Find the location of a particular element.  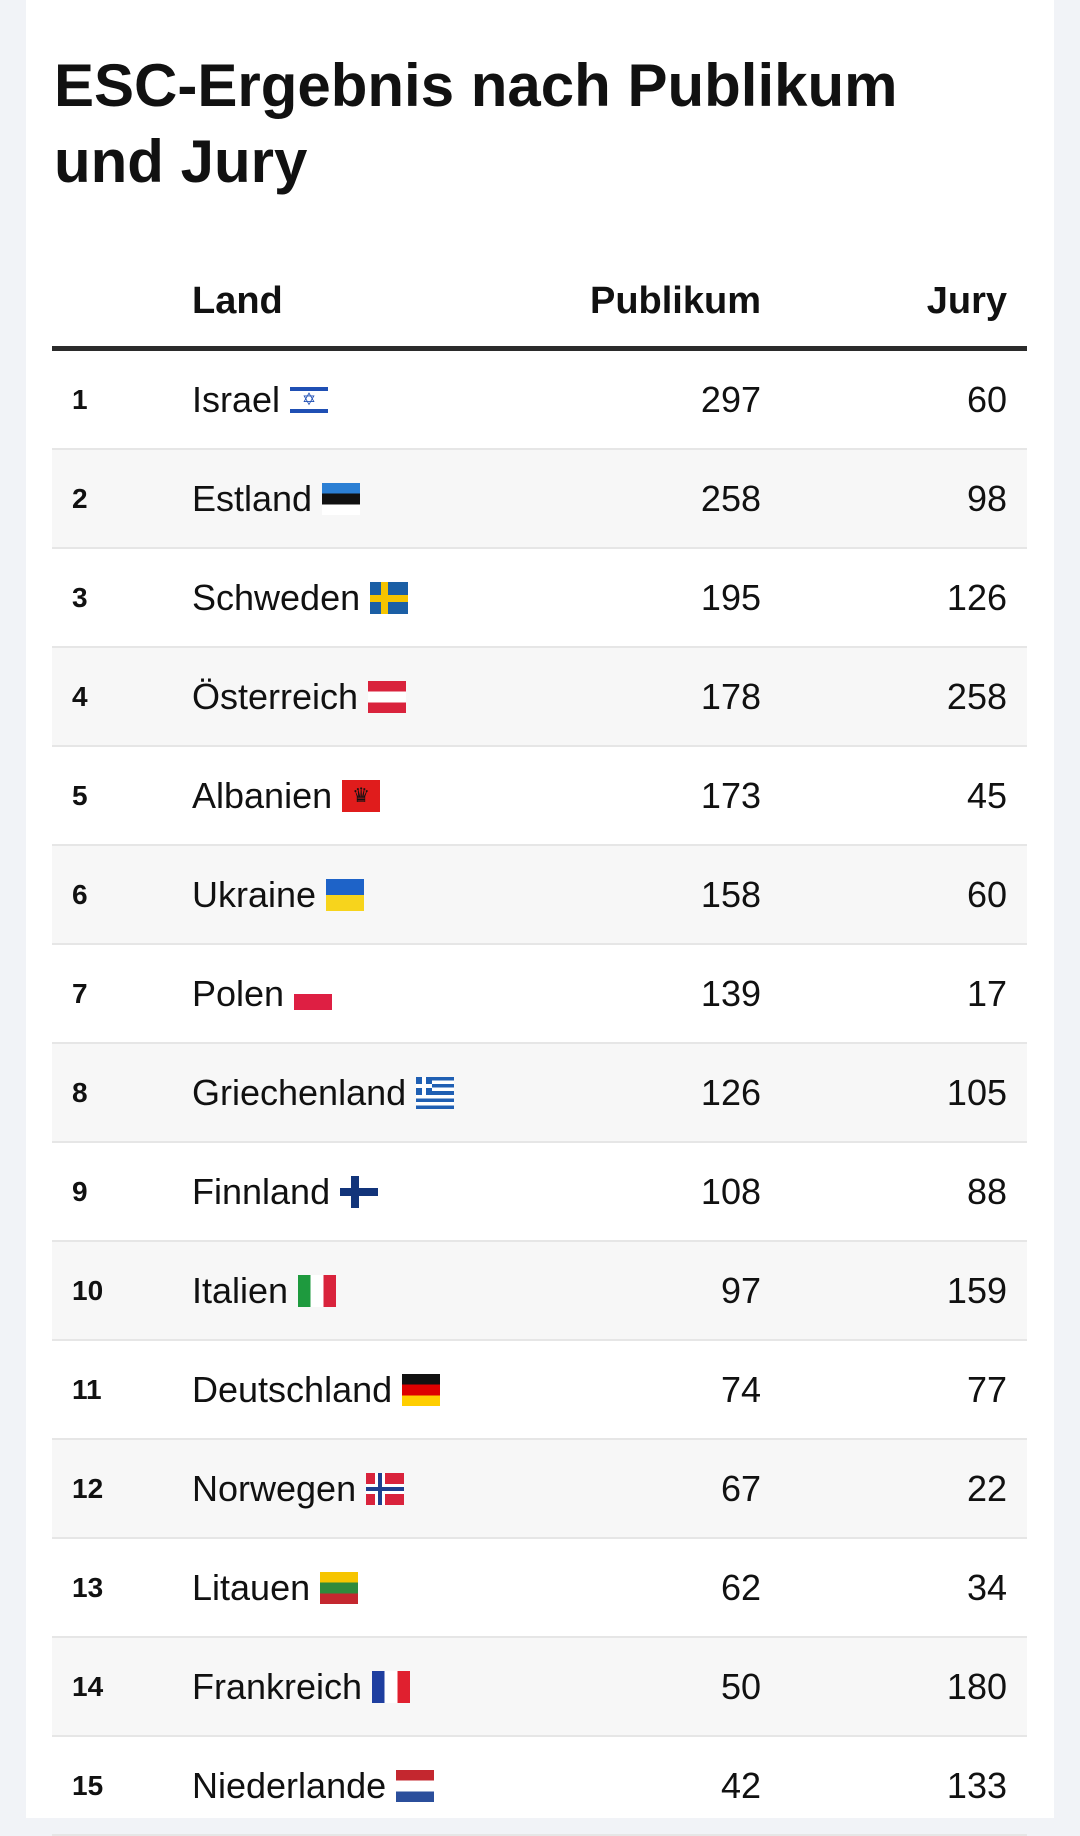

greece-flag-icon is located at coordinates (435, 1092).